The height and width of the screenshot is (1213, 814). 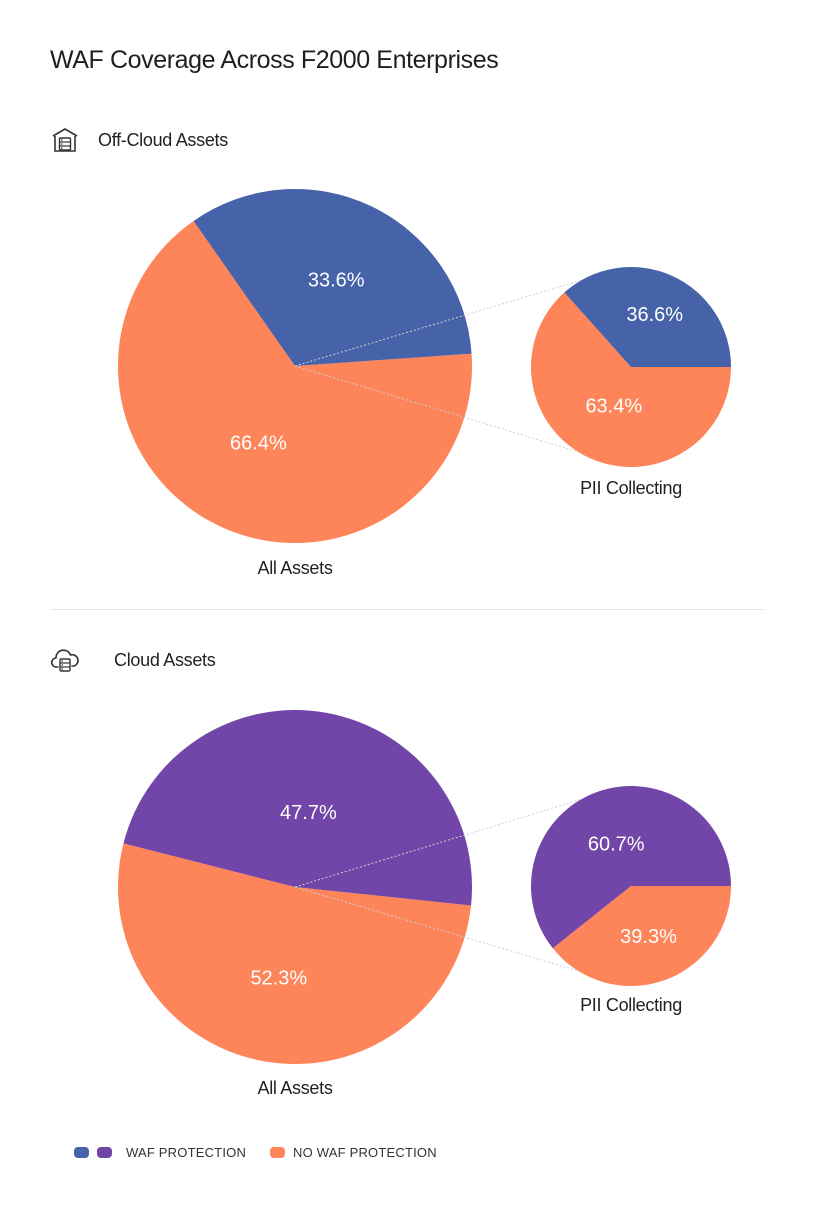 What do you see at coordinates (631, 380) in the screenshot?
I see `pie-slice-off-cloud-pii-no-waf` at bounding box center [631, 380].